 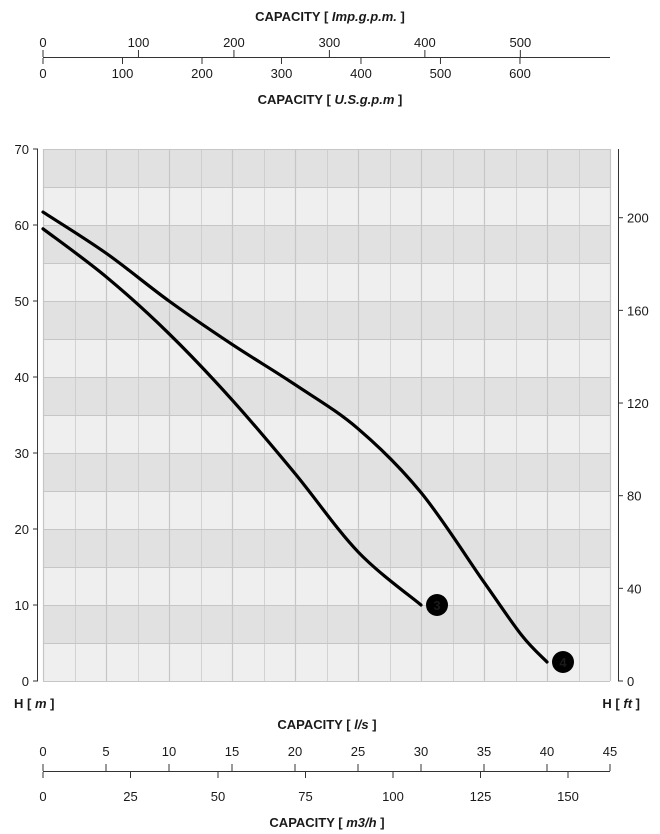 I want to click on left-axis-tick-label: 40, so click(x=22, y=377).